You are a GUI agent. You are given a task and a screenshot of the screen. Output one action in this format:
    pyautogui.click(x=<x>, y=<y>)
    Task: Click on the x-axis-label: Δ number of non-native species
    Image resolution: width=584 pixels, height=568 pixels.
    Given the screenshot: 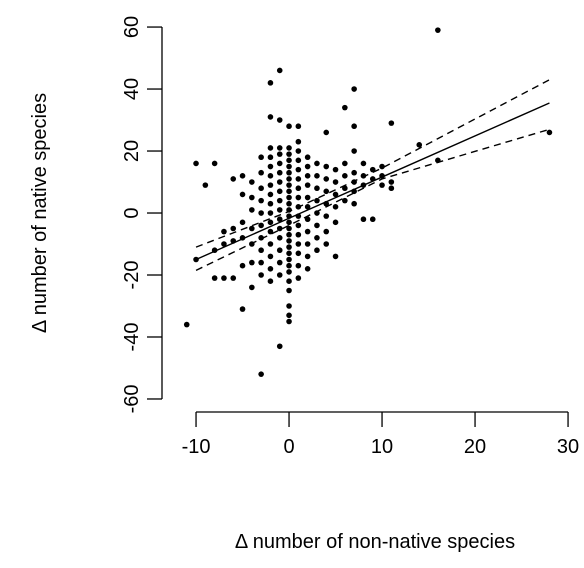 What is the action you would take?
    pyautogui.click(x=375, y=542)
    